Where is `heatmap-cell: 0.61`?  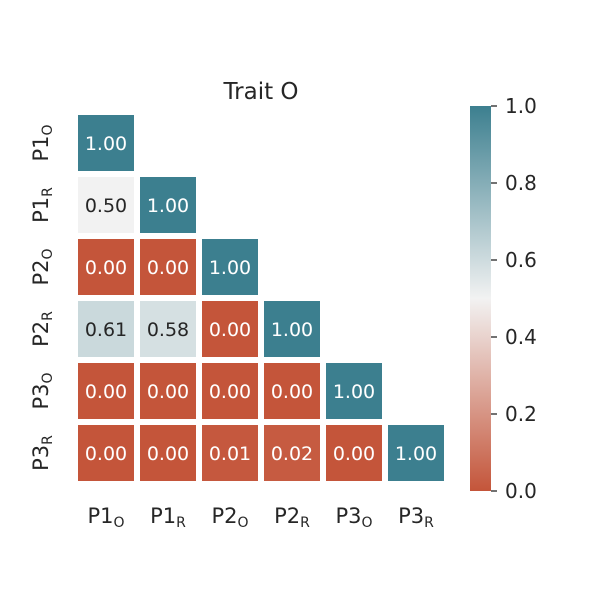
heatmap-cell: 0.61 is located at coordinates (106, 329).